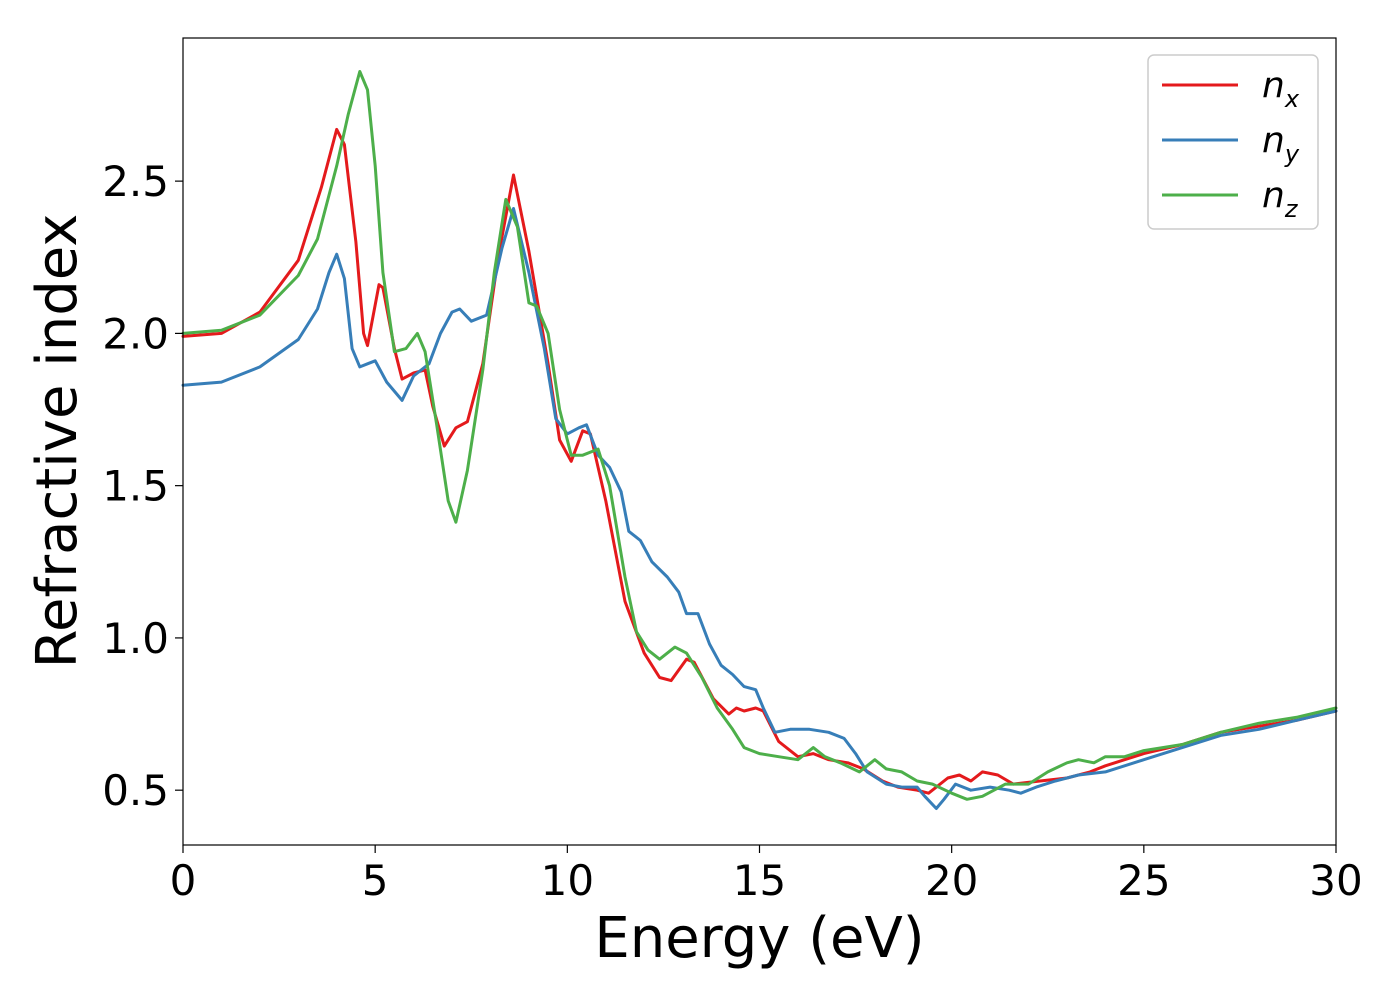 This screenshot has width=1400, height=1000. I want to click on legend: nx ny nz, so click(1233, 142).